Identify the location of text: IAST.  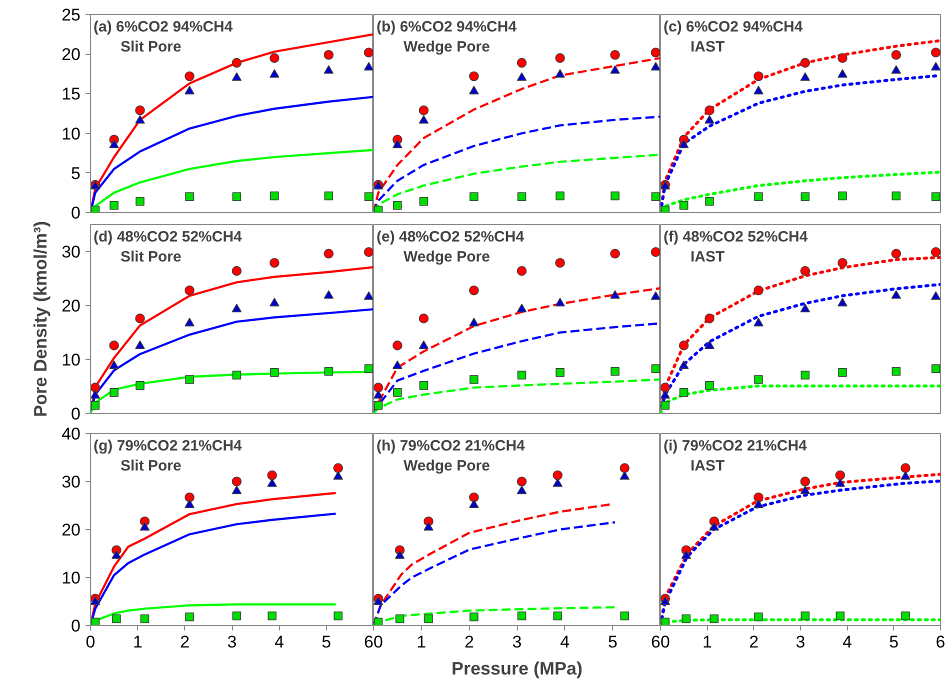
(707, 466).